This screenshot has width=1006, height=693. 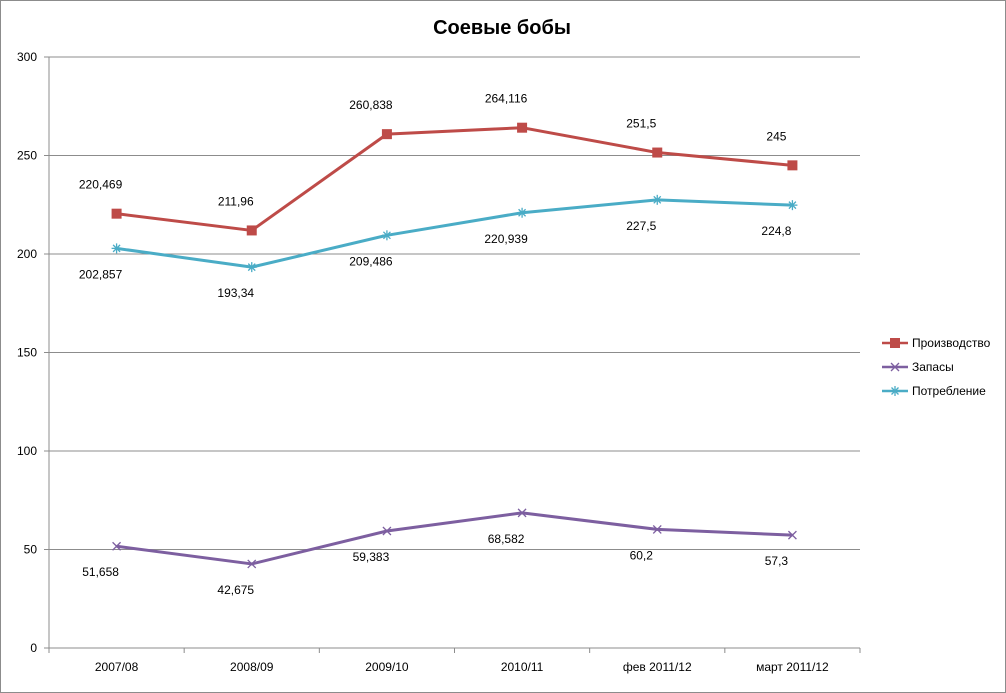 I want to click on legend-label: Запасы, so click(x=933, y=367).